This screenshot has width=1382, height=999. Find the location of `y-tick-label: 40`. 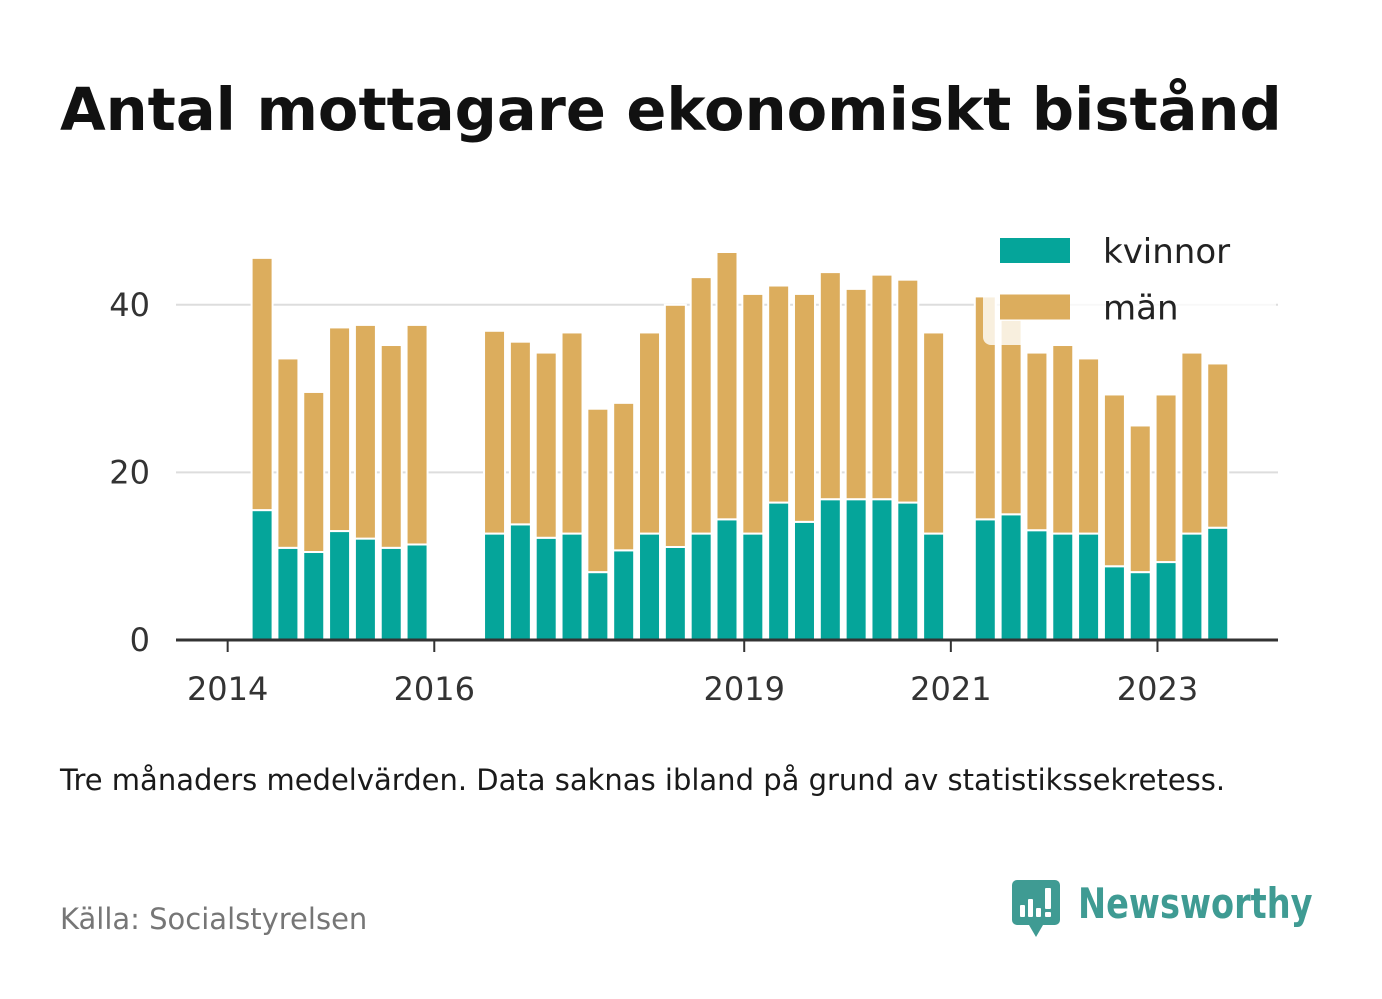

y-tick-label: 40 is located at coordinates (129, 305).